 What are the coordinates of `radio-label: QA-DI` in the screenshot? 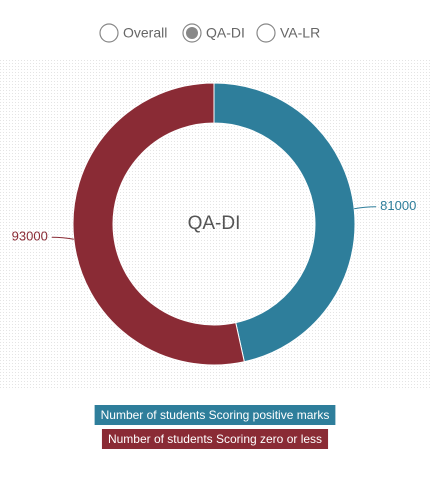 It's located at (225, 33).